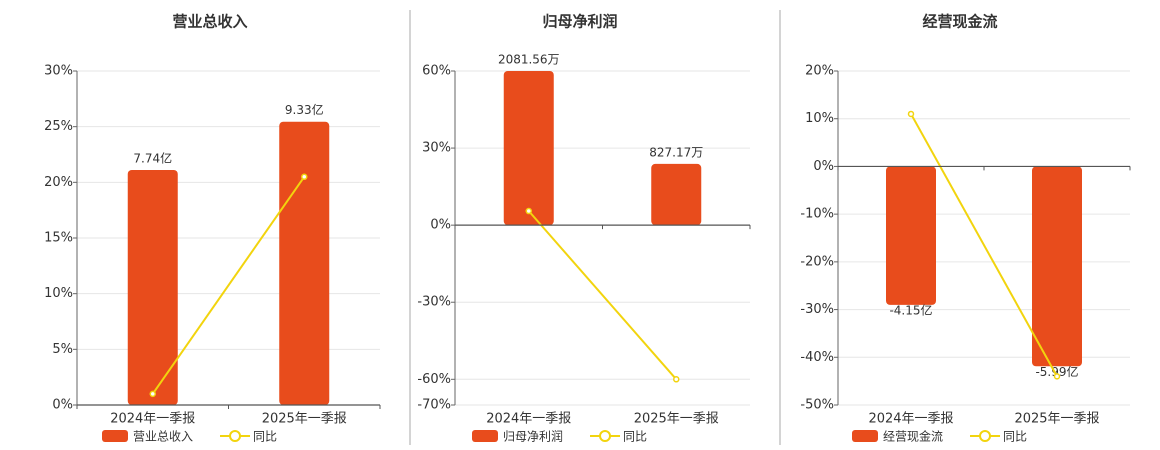 The width and height of the screenshot is (1160, 450). What do you see at coordinates (62, 349) in the screenshot?
I see `y-tick-label: 5%` at bounding box center [62, 349].